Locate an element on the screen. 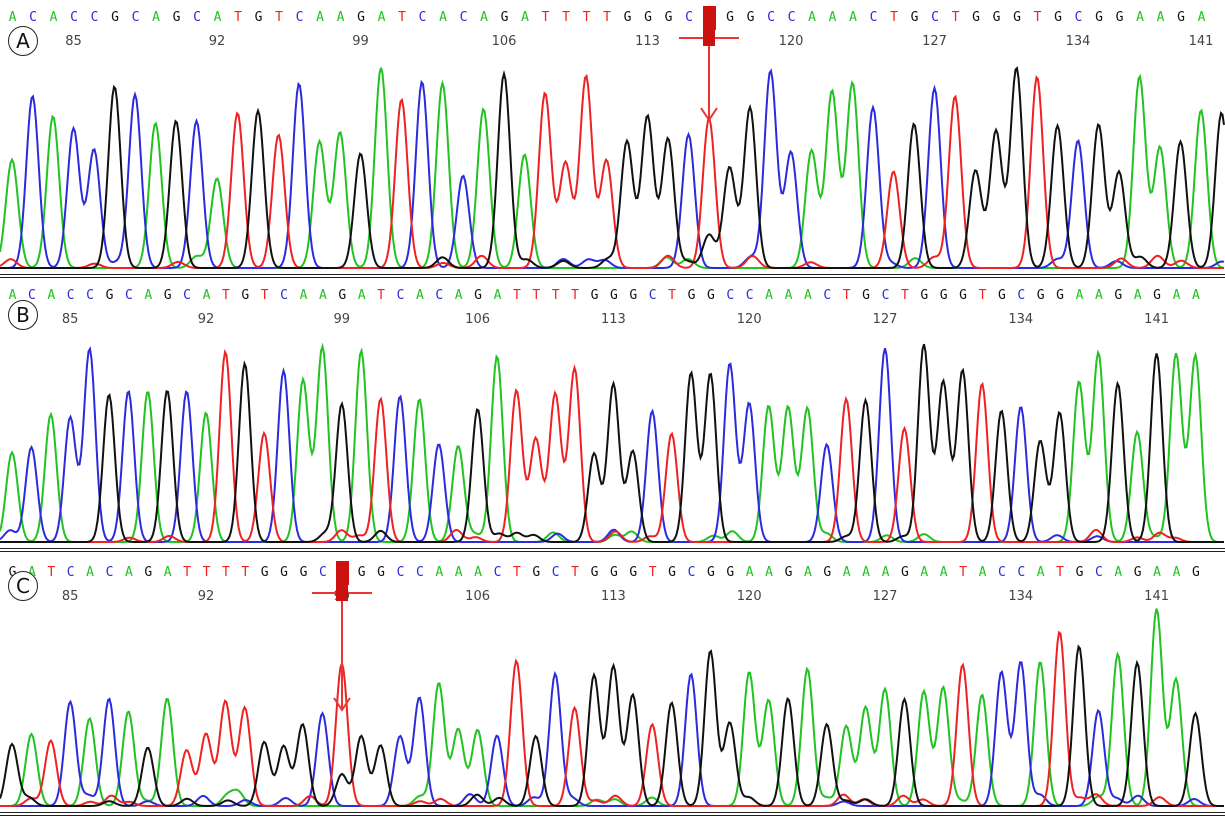 The width and height of the screenshot is (1225, 826). panel-divider is located at coordinates (612, 276).